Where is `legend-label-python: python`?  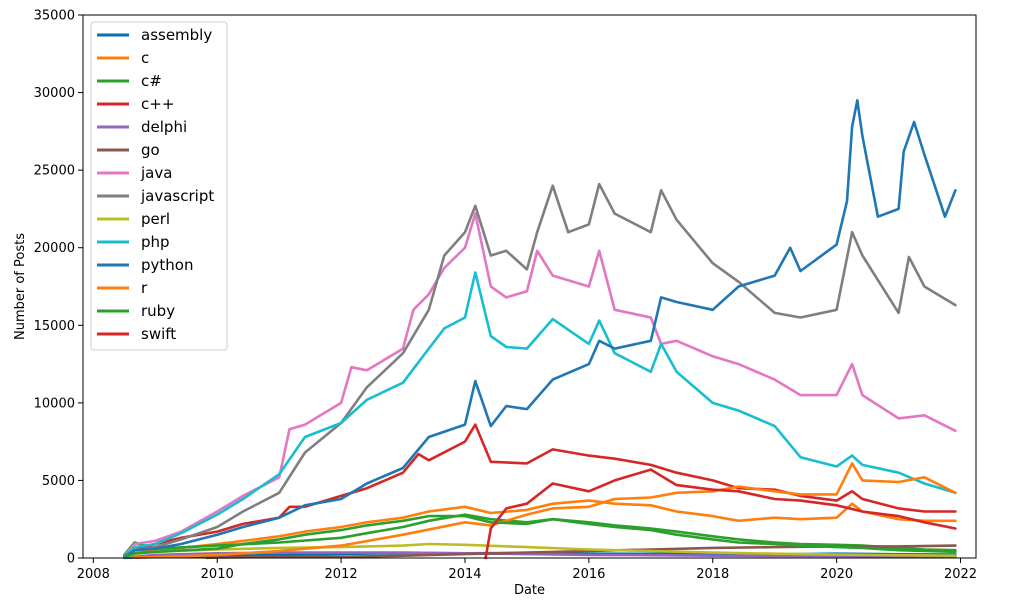
legend-label-python: python is located at coordinates (167, 265).